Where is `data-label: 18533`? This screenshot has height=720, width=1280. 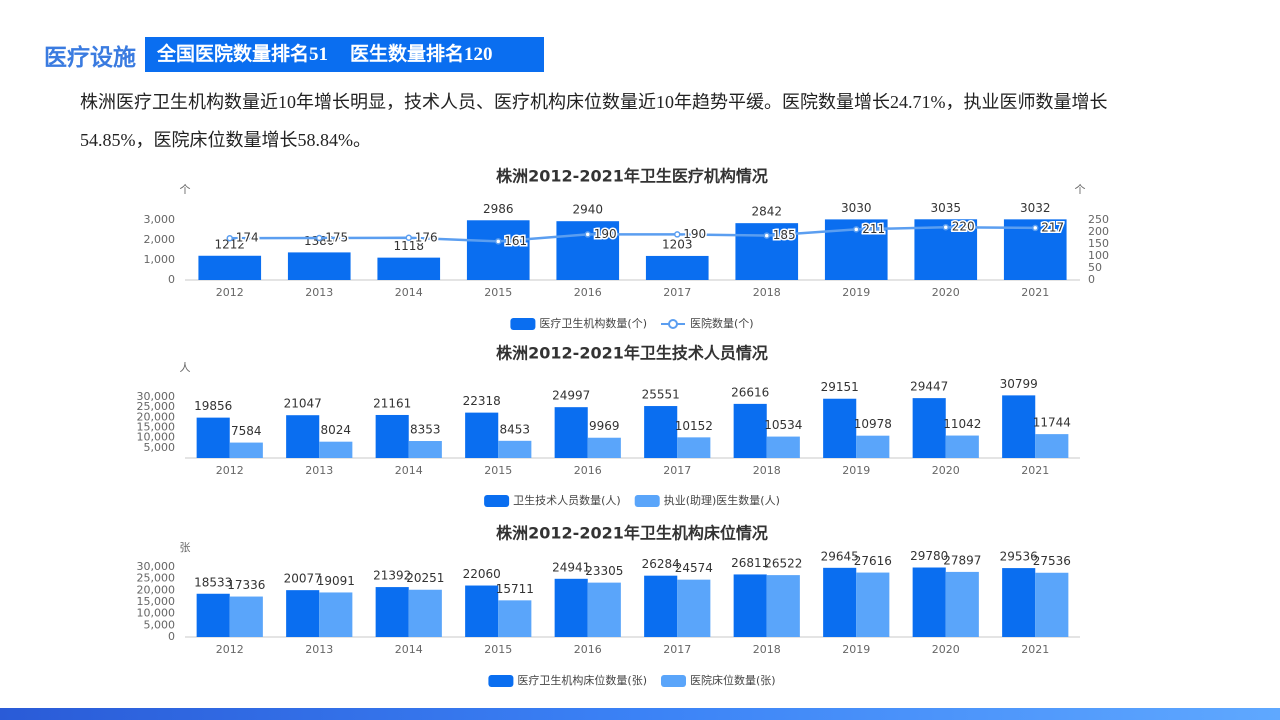 data-label: 18533 is located at coordinates (213, 582).